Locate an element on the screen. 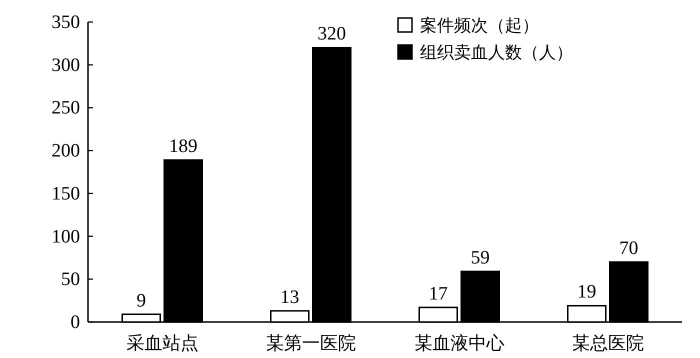 The image size is (700, 358). data-label: 19 is located at coordinates (586, 292).